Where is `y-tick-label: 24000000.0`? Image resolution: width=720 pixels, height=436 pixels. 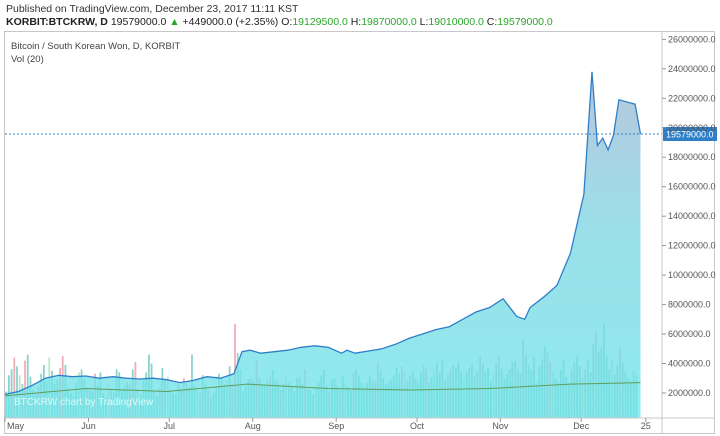 y-tick-label: 24000000.0 is located at coordinates (692, 69).